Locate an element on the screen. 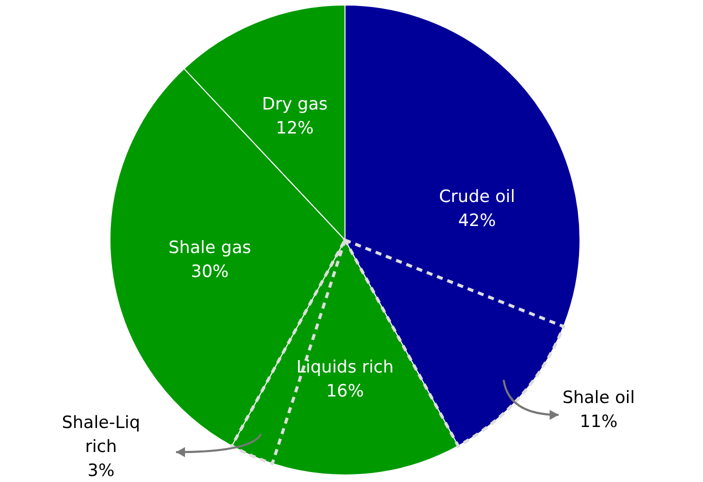  data-label: 16% is located at coordinates (345, 391).